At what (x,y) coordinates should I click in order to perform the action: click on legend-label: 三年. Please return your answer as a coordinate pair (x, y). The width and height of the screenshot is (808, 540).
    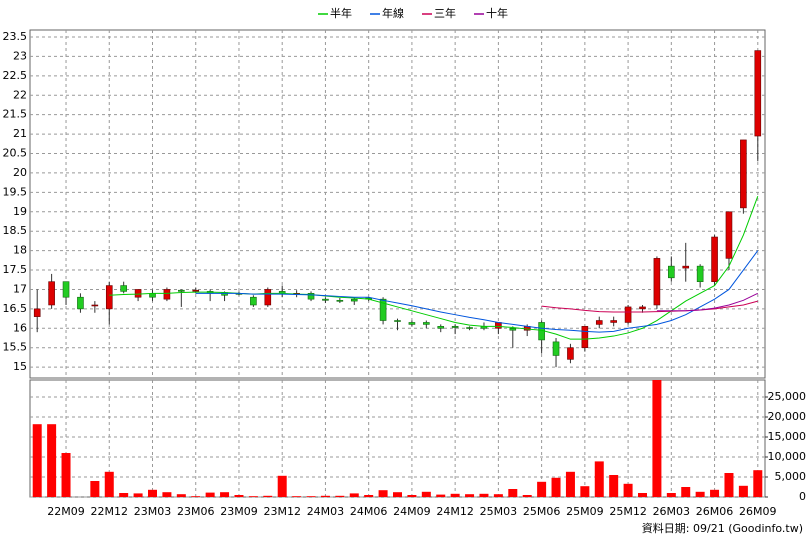
    Looking at the image, I should click on (445, 13).